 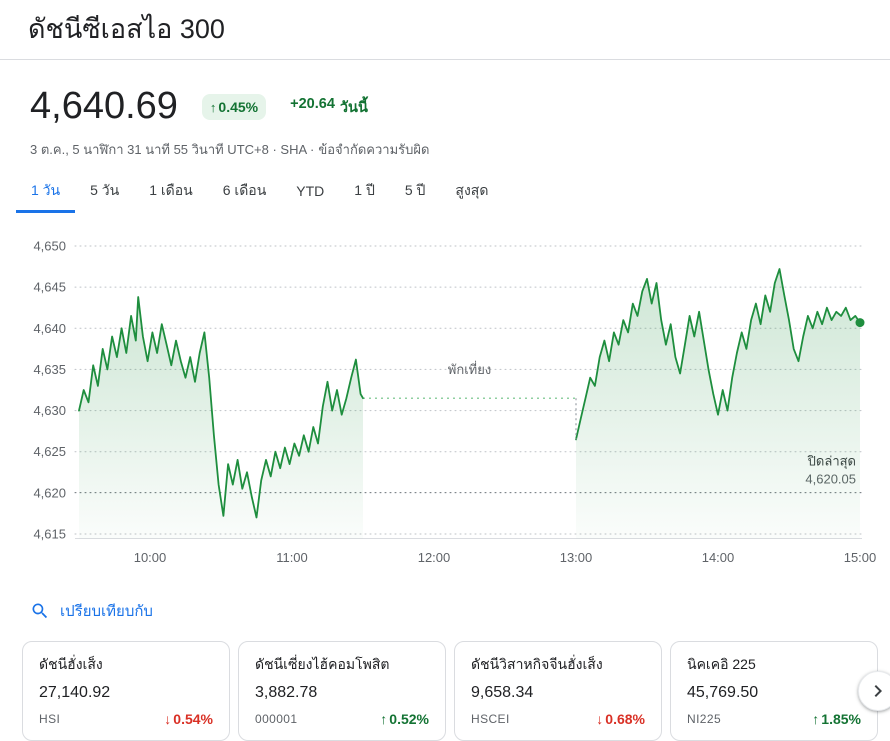 I want to click on compare-card-ni225: นิคเคอิ 225 45,769.50 NI225 ↑ 1.85%, so click(x=774, y=690).